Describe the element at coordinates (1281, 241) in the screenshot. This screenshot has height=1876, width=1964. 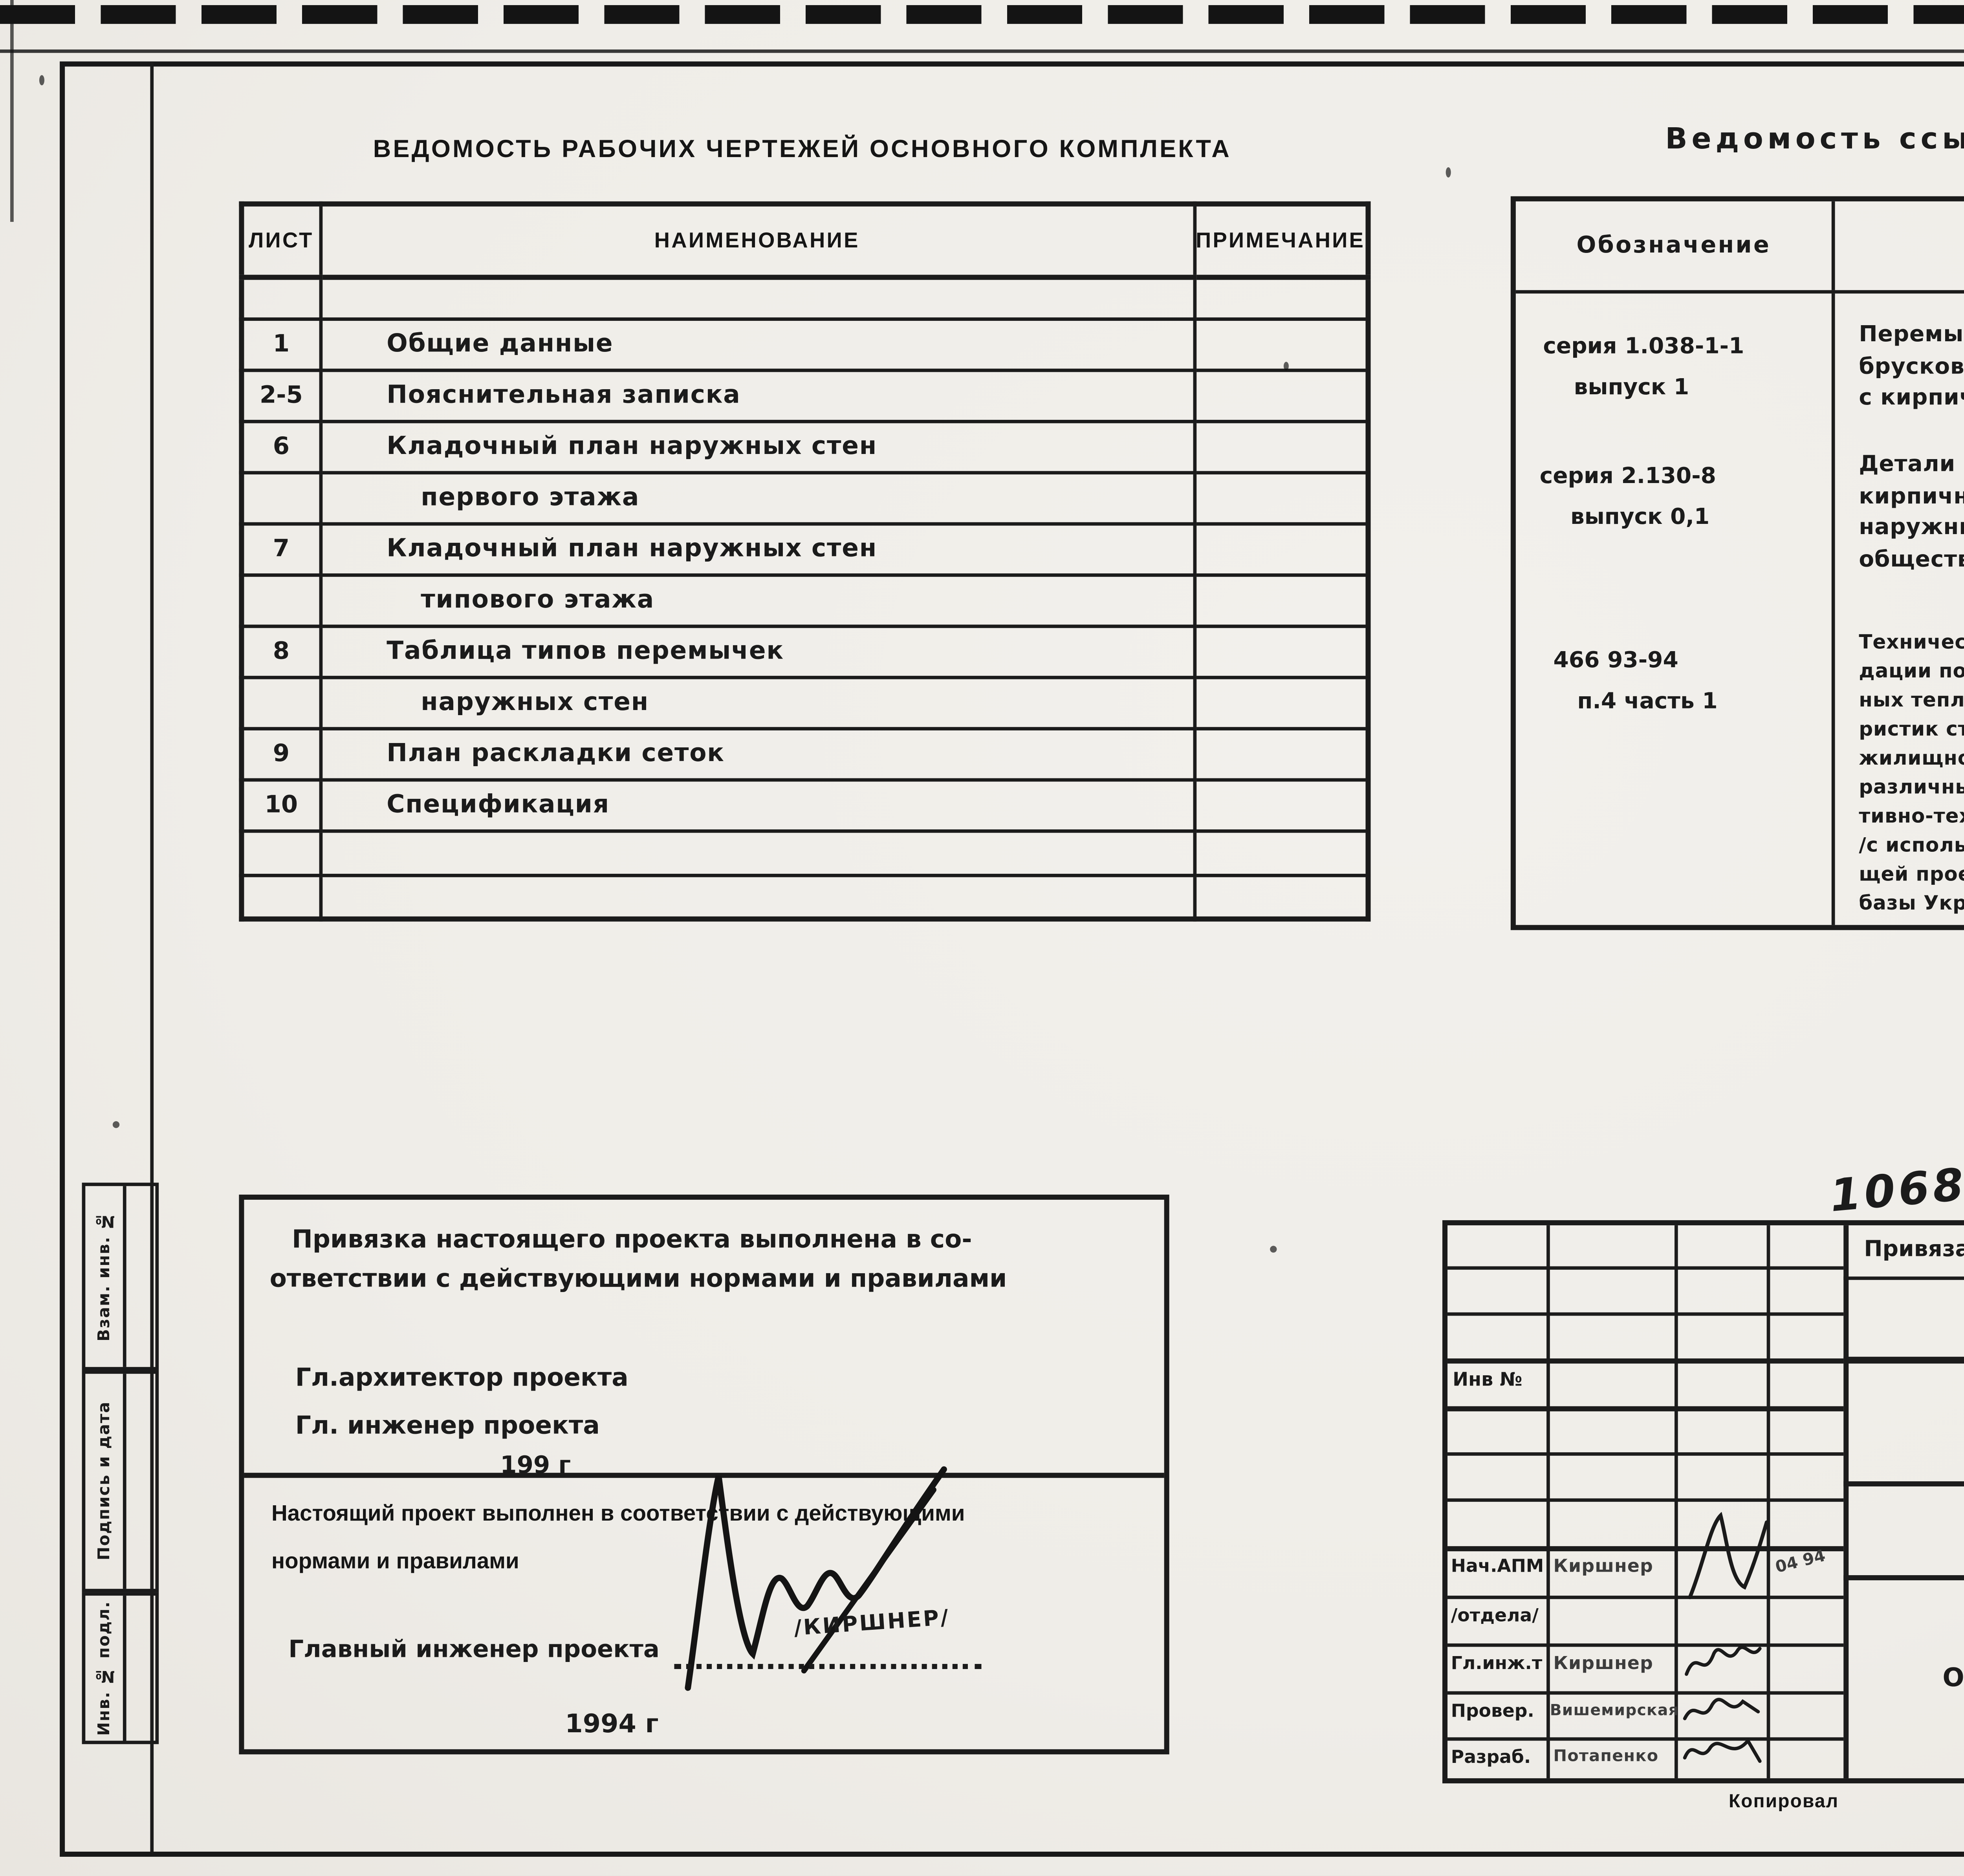
I see `col-header-note: ПРИМЕЧАНИЕ` at that location.